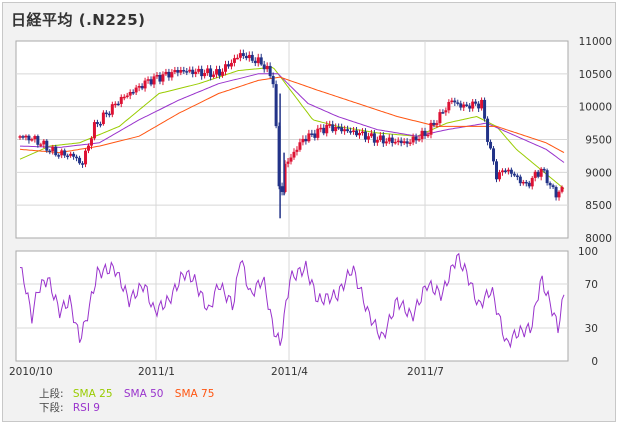 The height and width of the screenshot is (426, 620). I want to click on price-y-tick-label: 8000, so click(598, 239).